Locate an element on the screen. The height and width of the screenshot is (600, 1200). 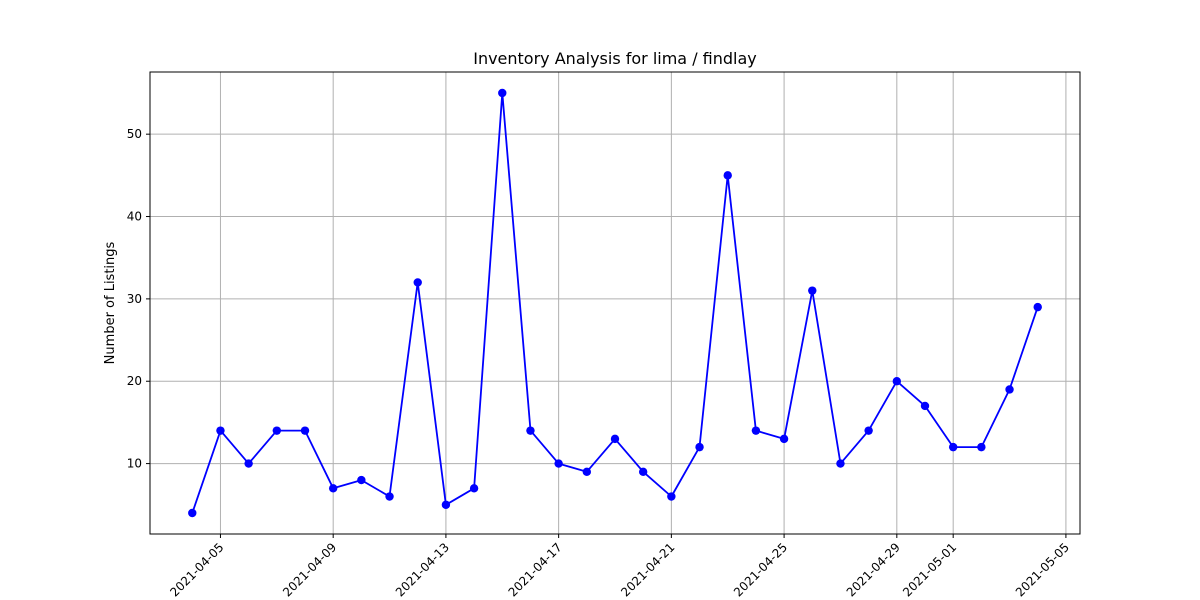
y-tick-label: 40 is located at coordinates (134, 217).